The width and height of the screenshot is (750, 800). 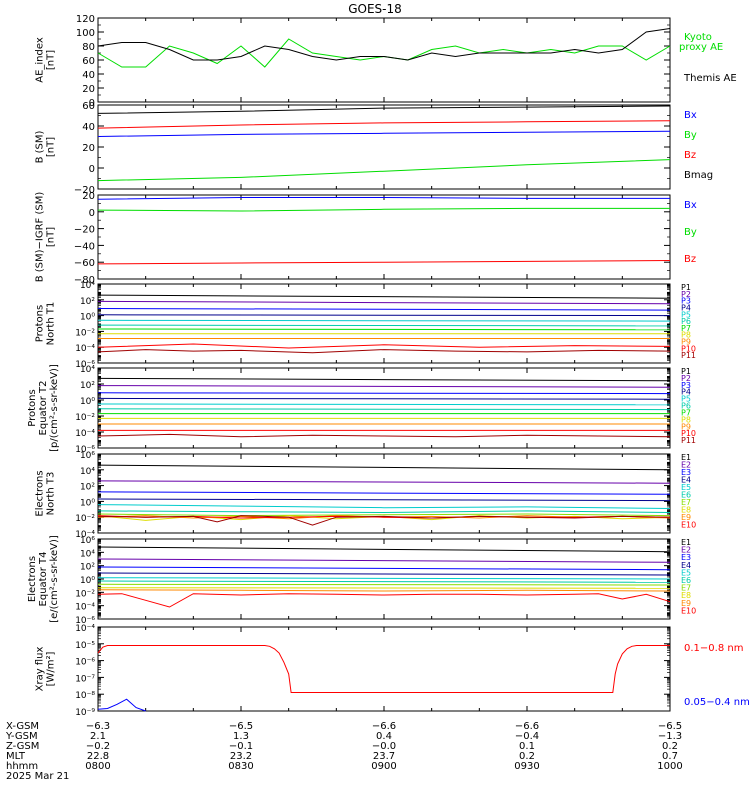 What do you see at coordinates (384, 512) in the screenshot?
I see `elecn-series-e6` at bounding box center [384, 512].